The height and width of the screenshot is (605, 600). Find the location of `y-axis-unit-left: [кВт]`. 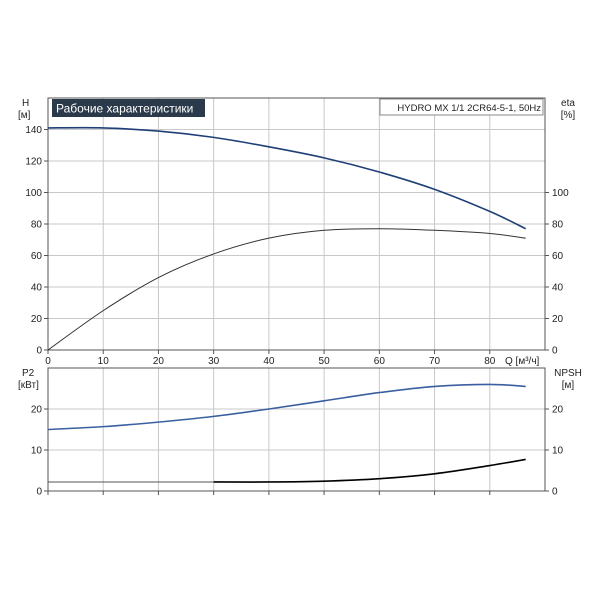

y-axis-unit-left: [кВт] is located at coordinates (28, 385).